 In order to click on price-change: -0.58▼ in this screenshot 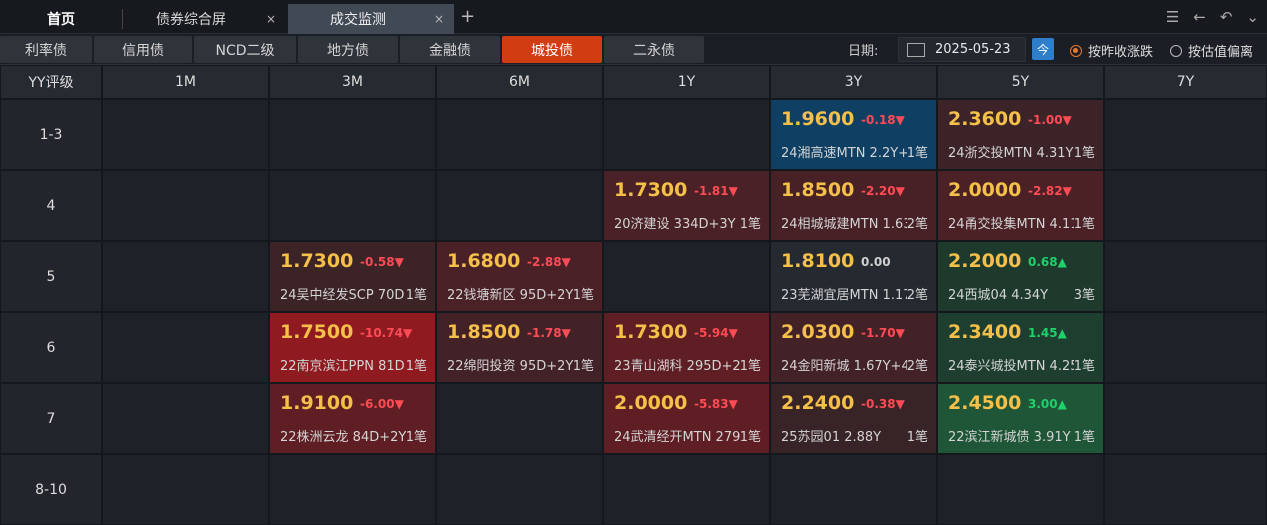, I will do `click(382, 262)`.